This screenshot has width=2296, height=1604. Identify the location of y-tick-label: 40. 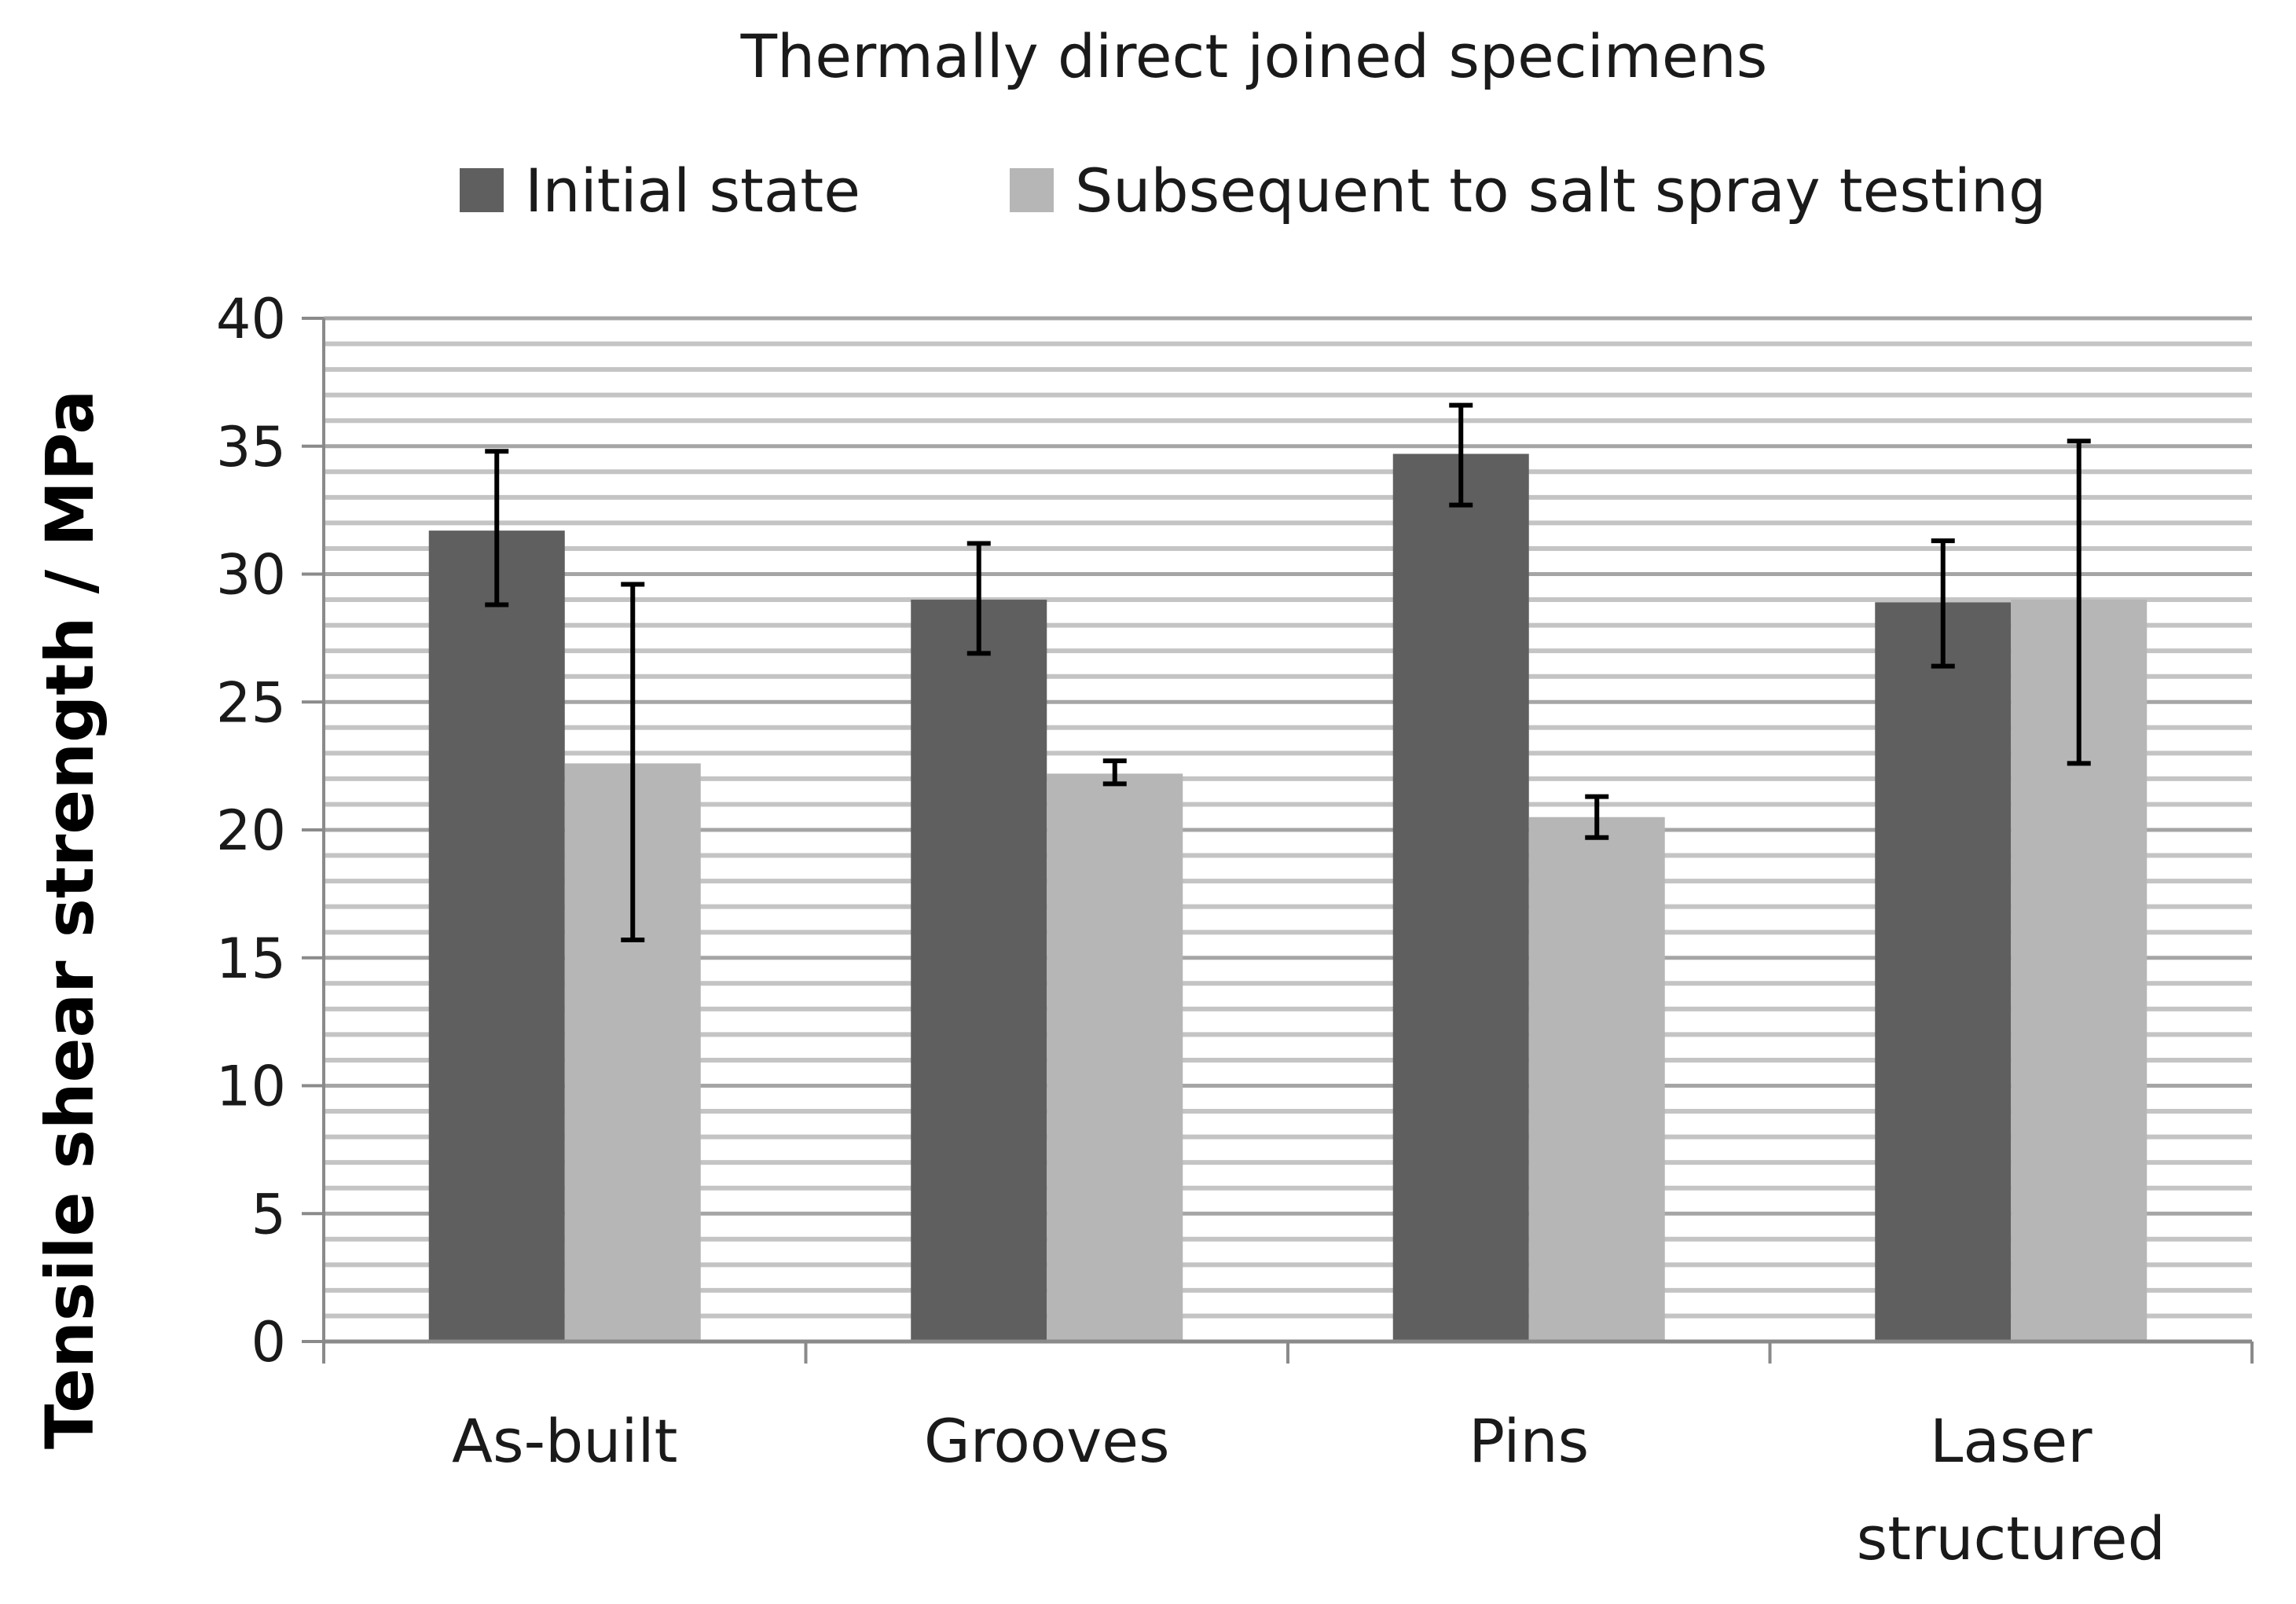
(251, 319).